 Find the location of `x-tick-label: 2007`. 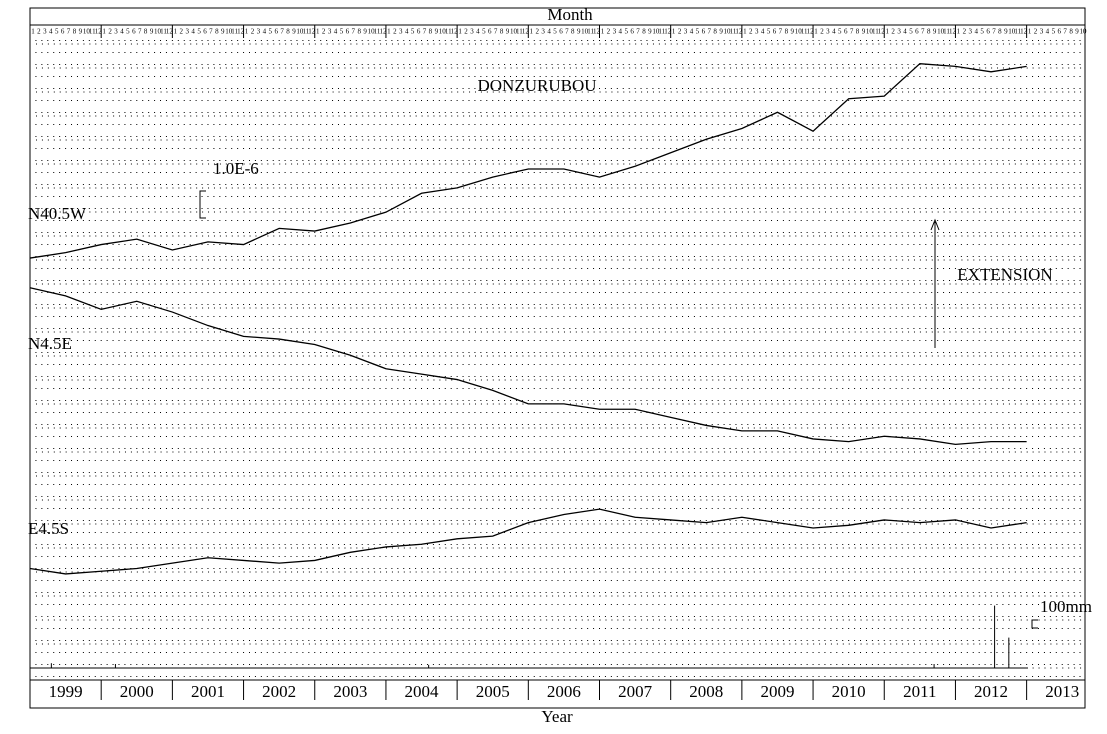

x-tick-label: 2007 is located at coordinates (635, 691).